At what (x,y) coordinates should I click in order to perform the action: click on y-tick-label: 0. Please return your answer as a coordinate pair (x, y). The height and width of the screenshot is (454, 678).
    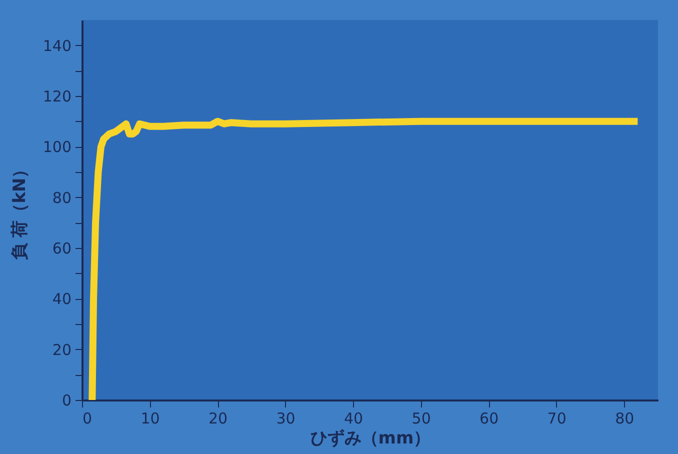
    Looking at the image, I should click on (67, 401).